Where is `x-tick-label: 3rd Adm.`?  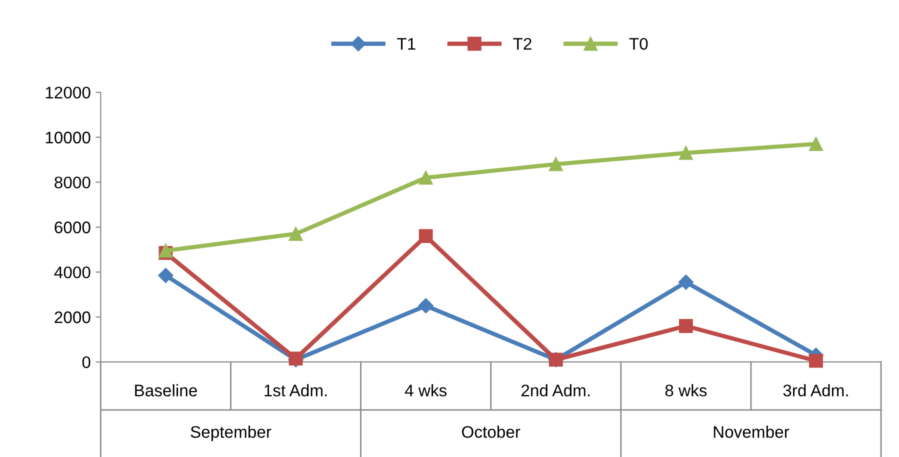 x-tick-label: 3rd Adm. is located at coordinates (815, 390).